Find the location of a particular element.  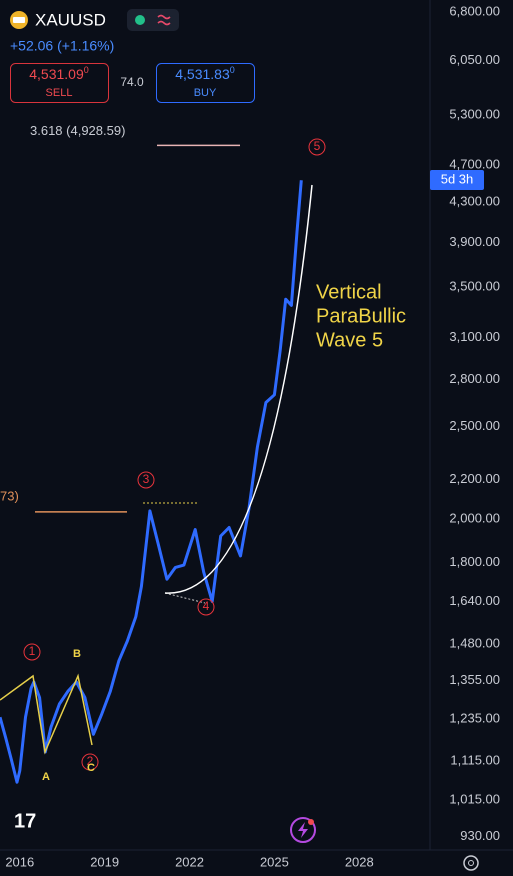

sell-button is located at coordinates (59, 83).